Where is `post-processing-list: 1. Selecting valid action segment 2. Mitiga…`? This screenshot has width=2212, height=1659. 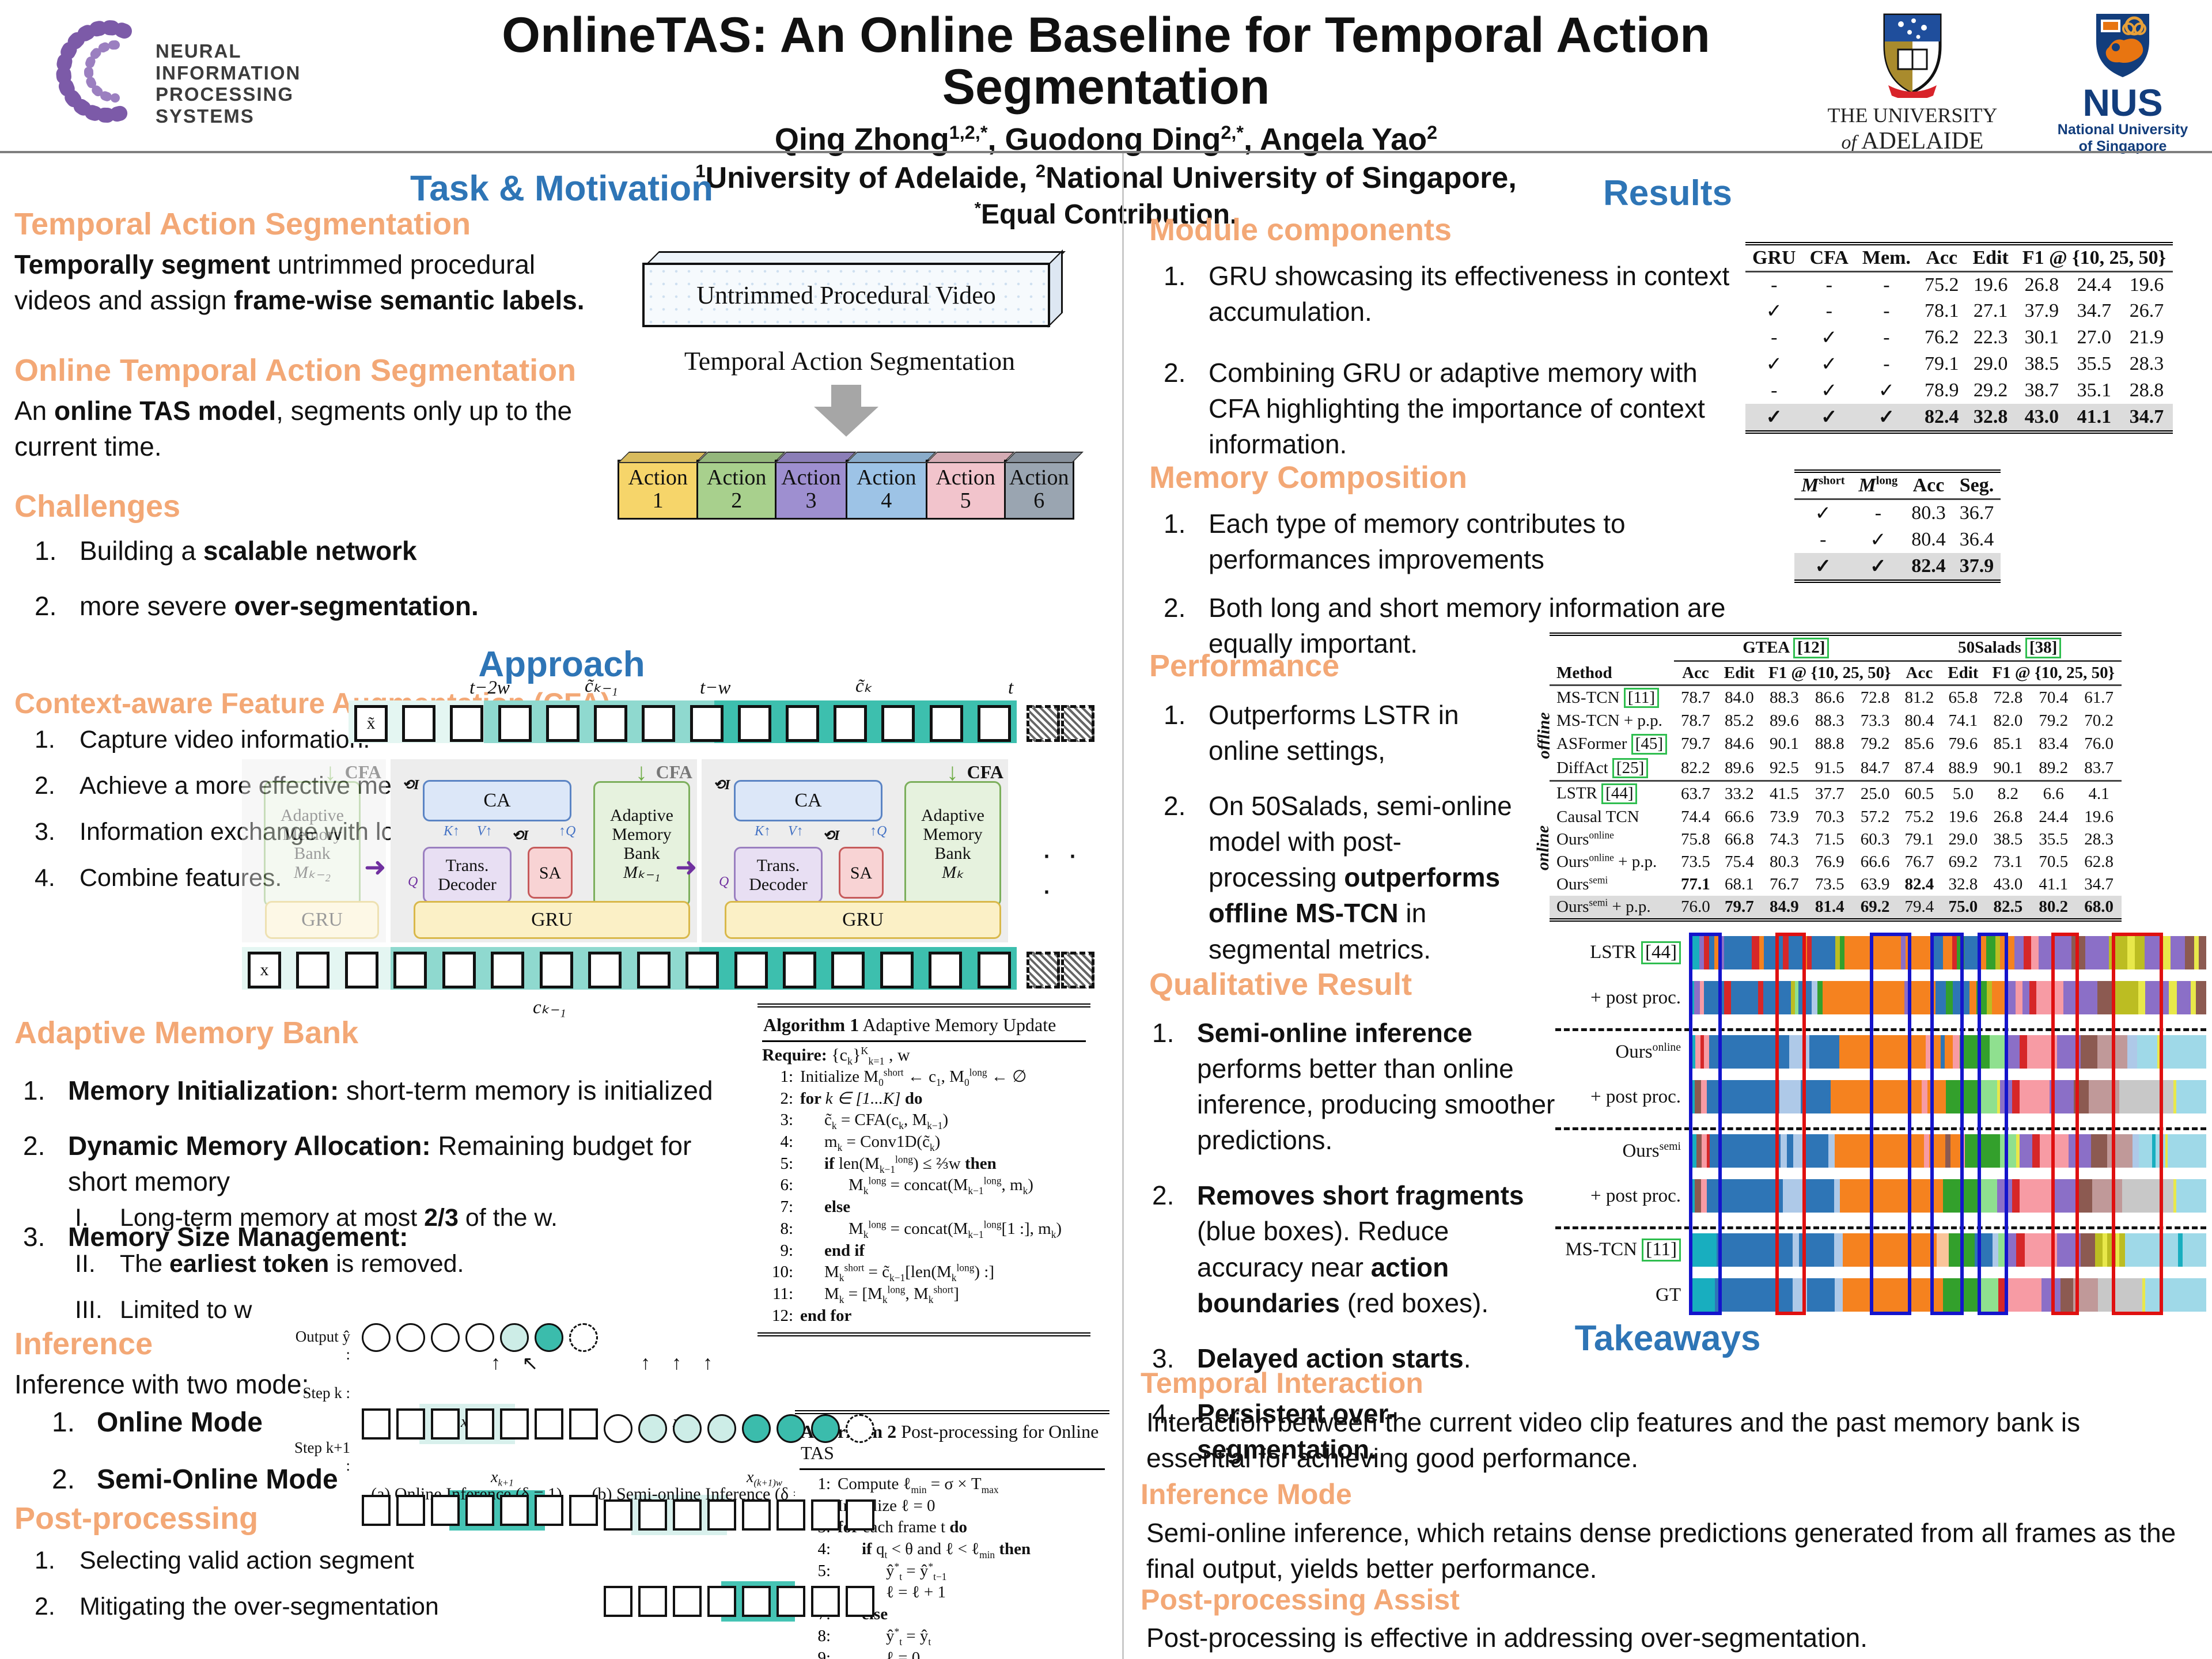
post-processing-list: 1. Selecting valid action segment 2. Mitiga… is located at coordinates (237, 1584).